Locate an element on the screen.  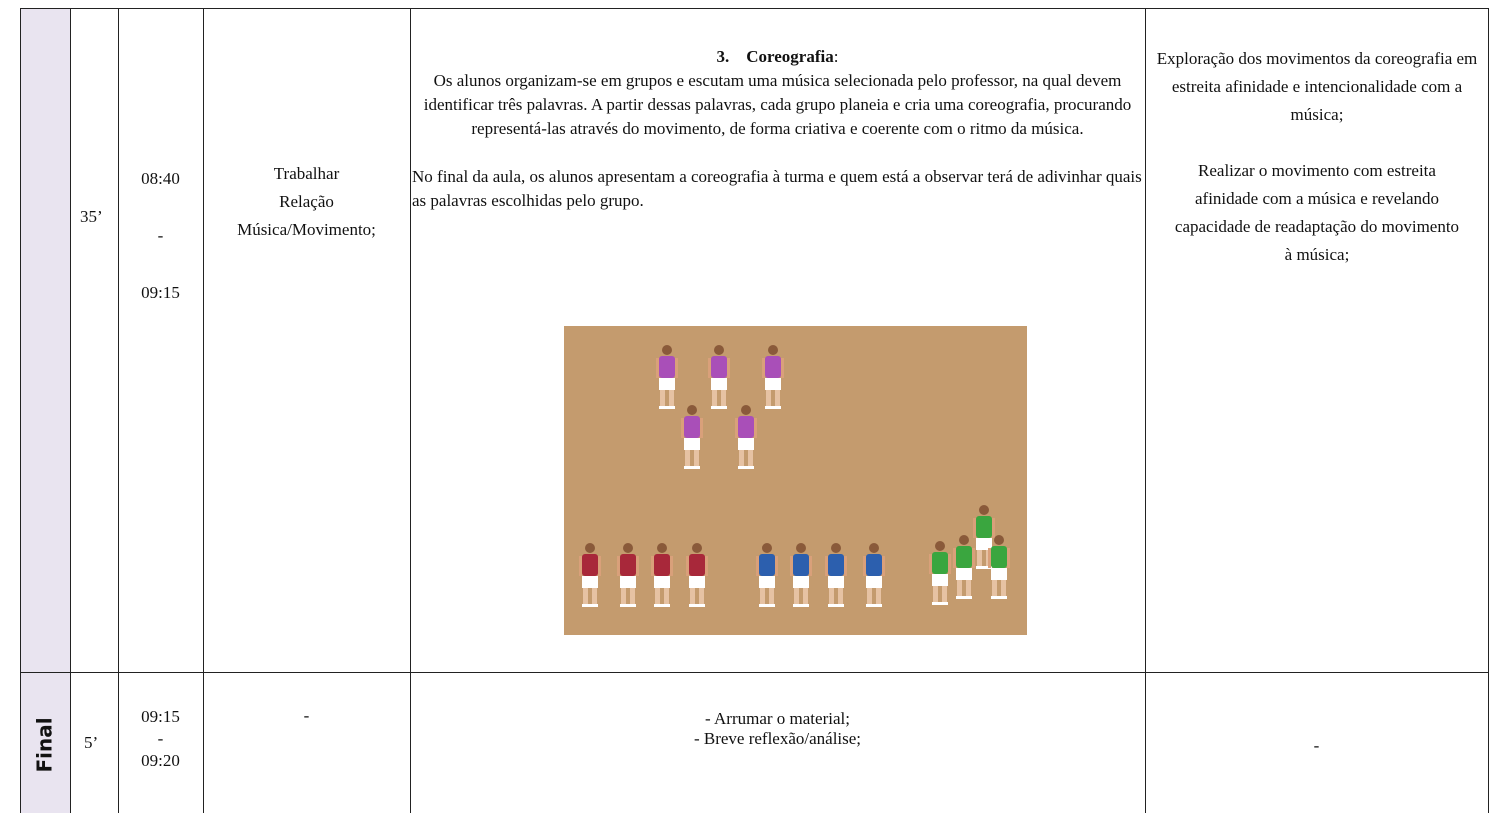
time: 08:40 - 09:15 is located at coordinates (160, 235).